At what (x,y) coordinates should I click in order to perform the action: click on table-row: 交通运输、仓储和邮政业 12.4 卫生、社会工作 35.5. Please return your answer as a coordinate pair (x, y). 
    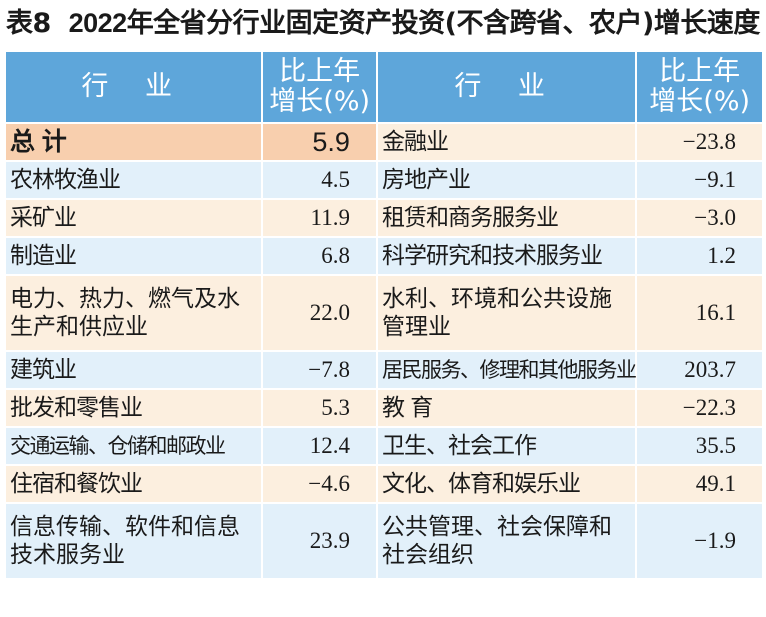
    Looking at the image, I should click on (384, 446).